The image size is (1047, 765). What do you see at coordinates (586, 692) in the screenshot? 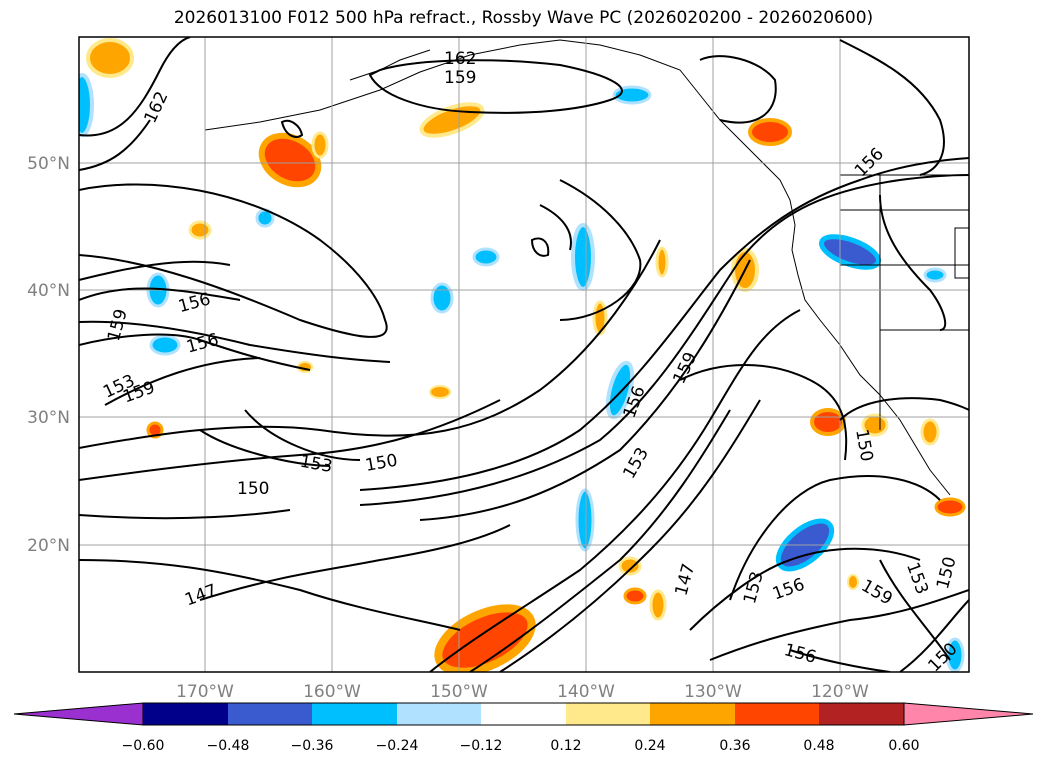
I see `lon-label: 140°W` at bounding box center [586, 692].